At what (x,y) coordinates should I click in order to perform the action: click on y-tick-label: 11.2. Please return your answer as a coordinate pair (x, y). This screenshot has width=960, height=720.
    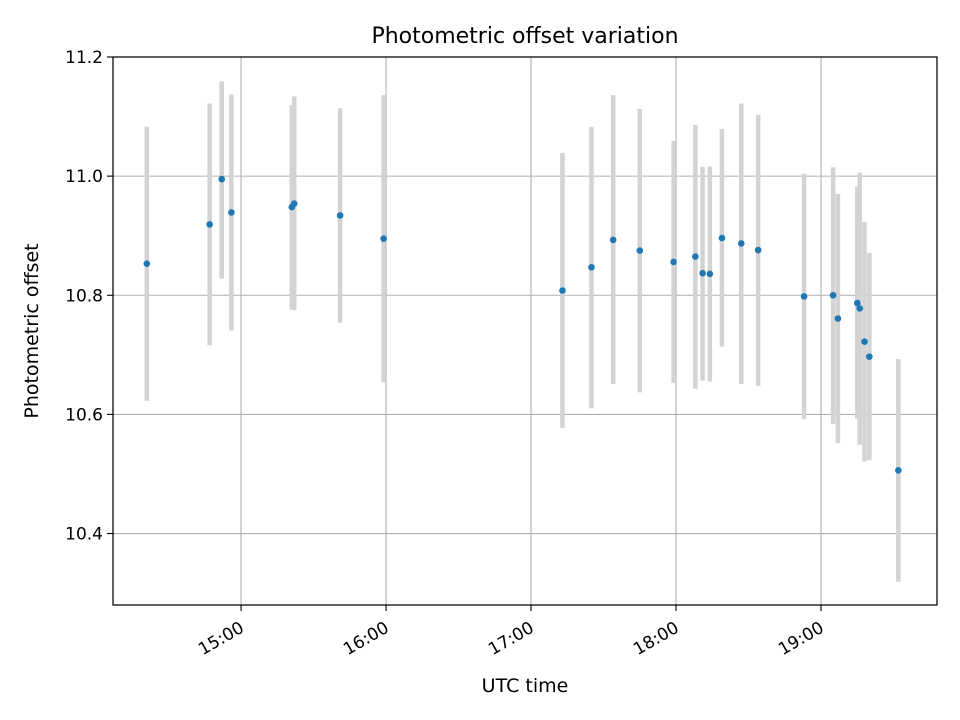
    Looking at the image, I should click on (84, 58).